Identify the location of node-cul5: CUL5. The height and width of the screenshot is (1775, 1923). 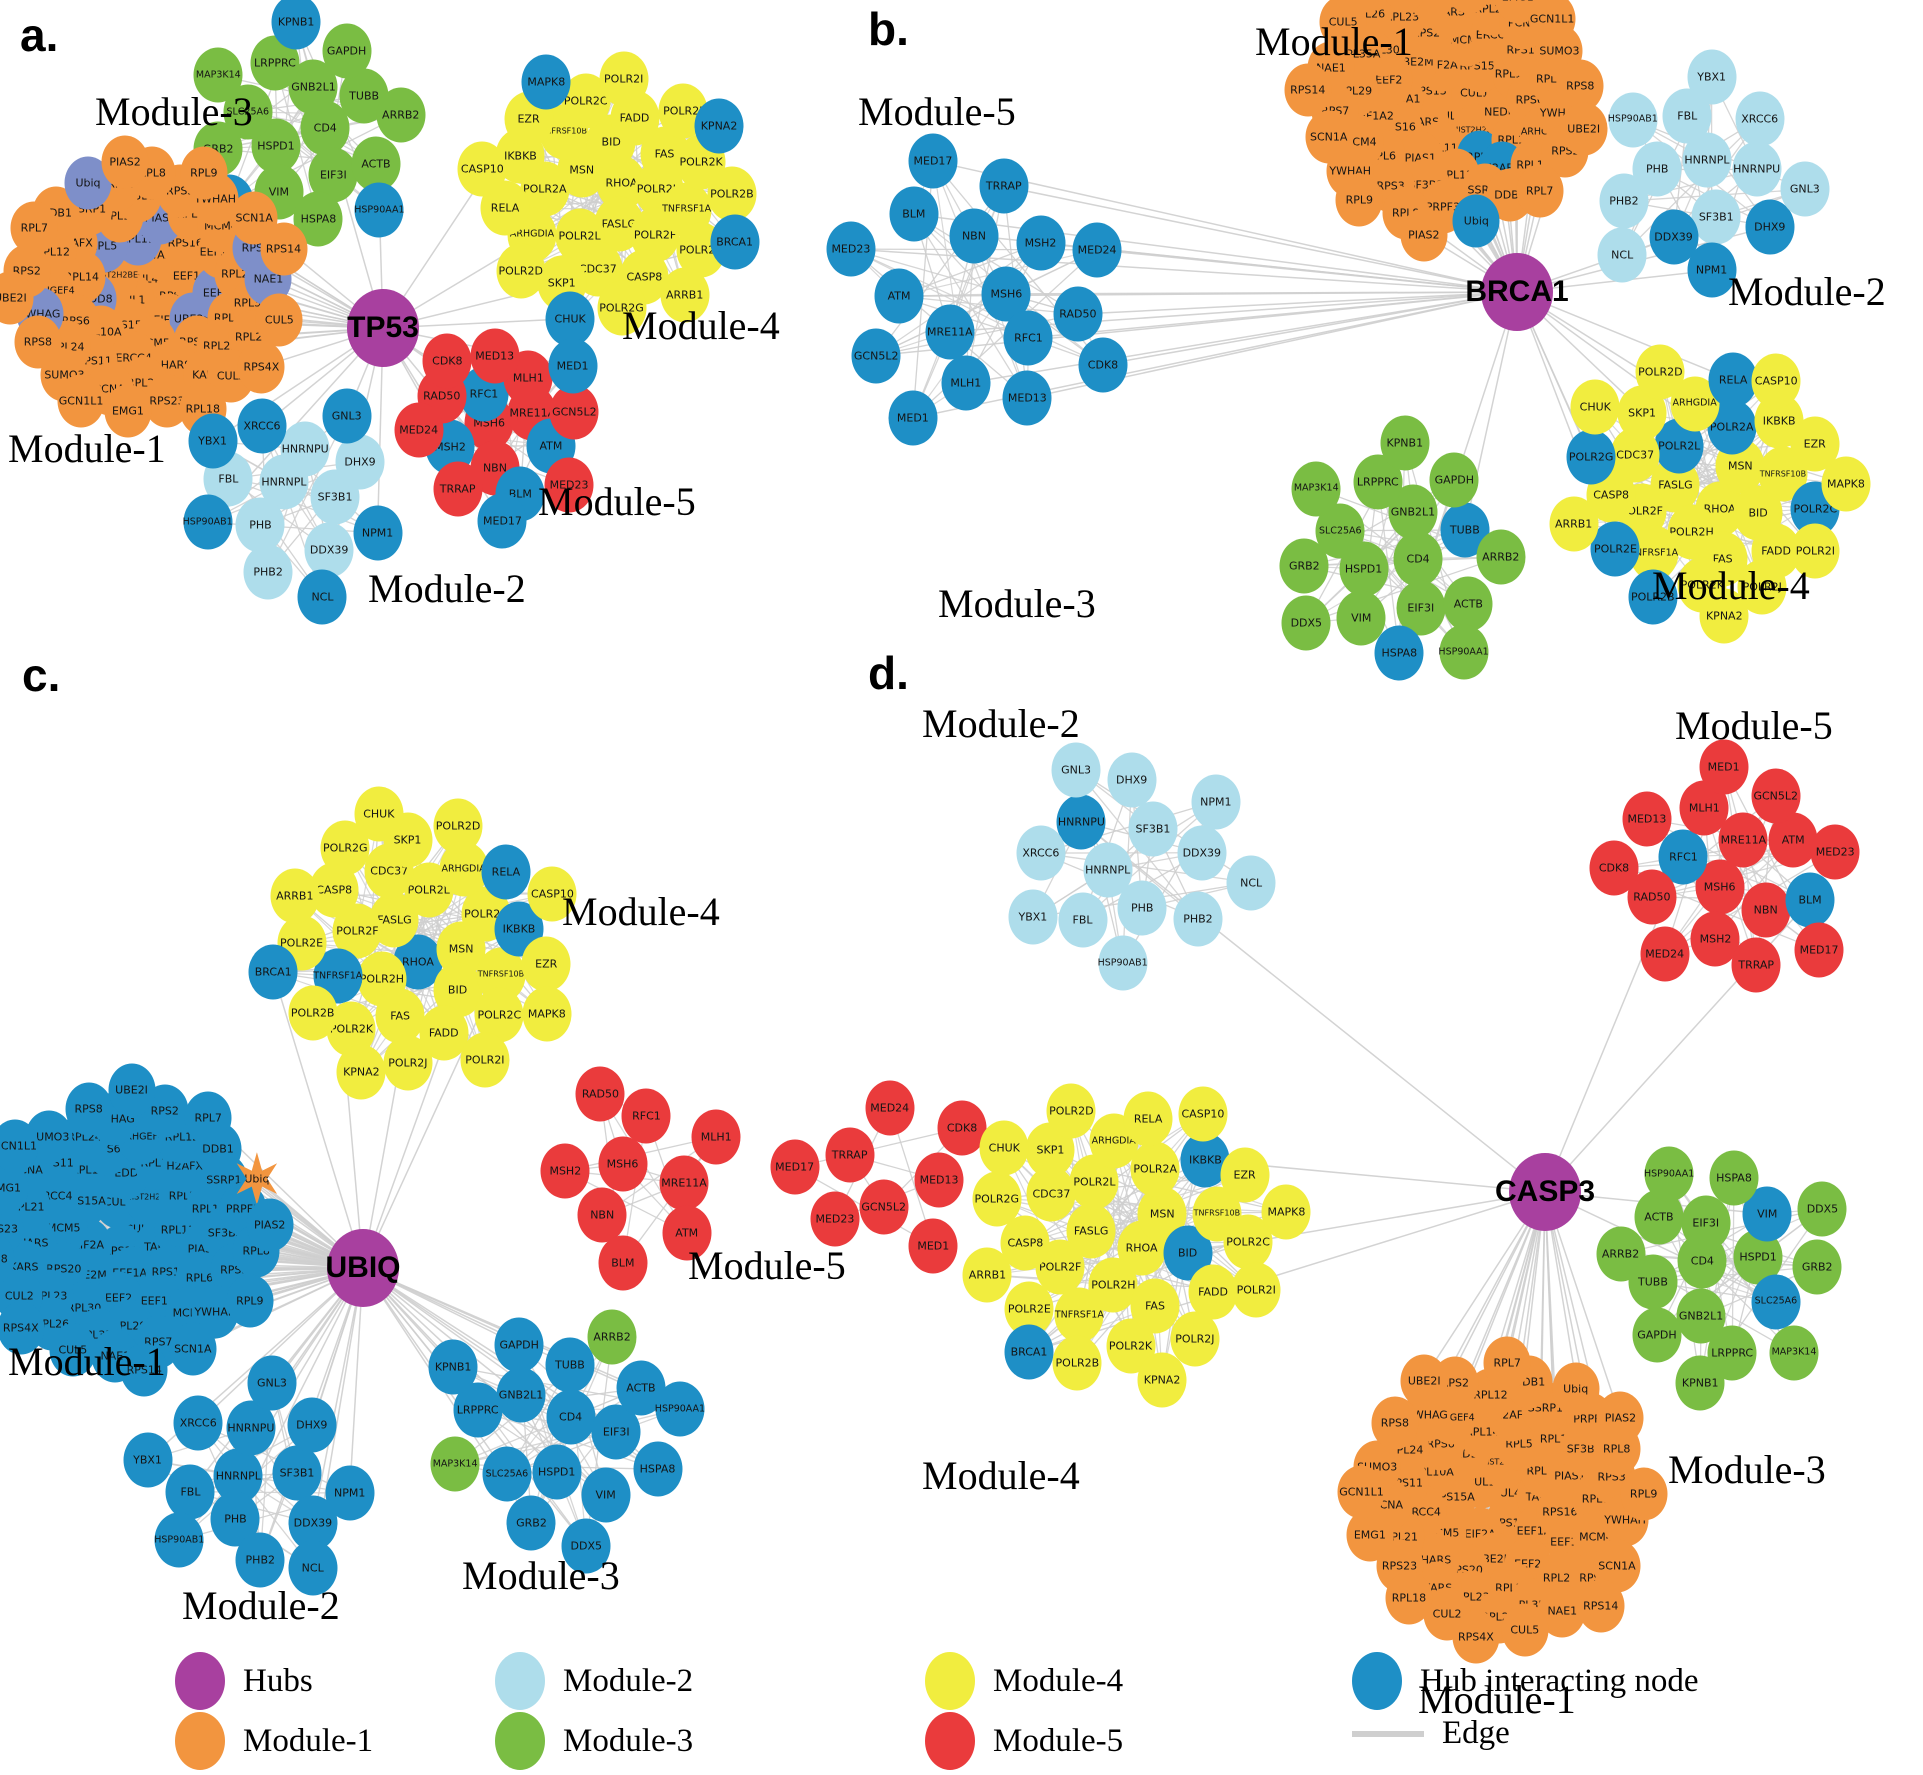
(1525, 1630).